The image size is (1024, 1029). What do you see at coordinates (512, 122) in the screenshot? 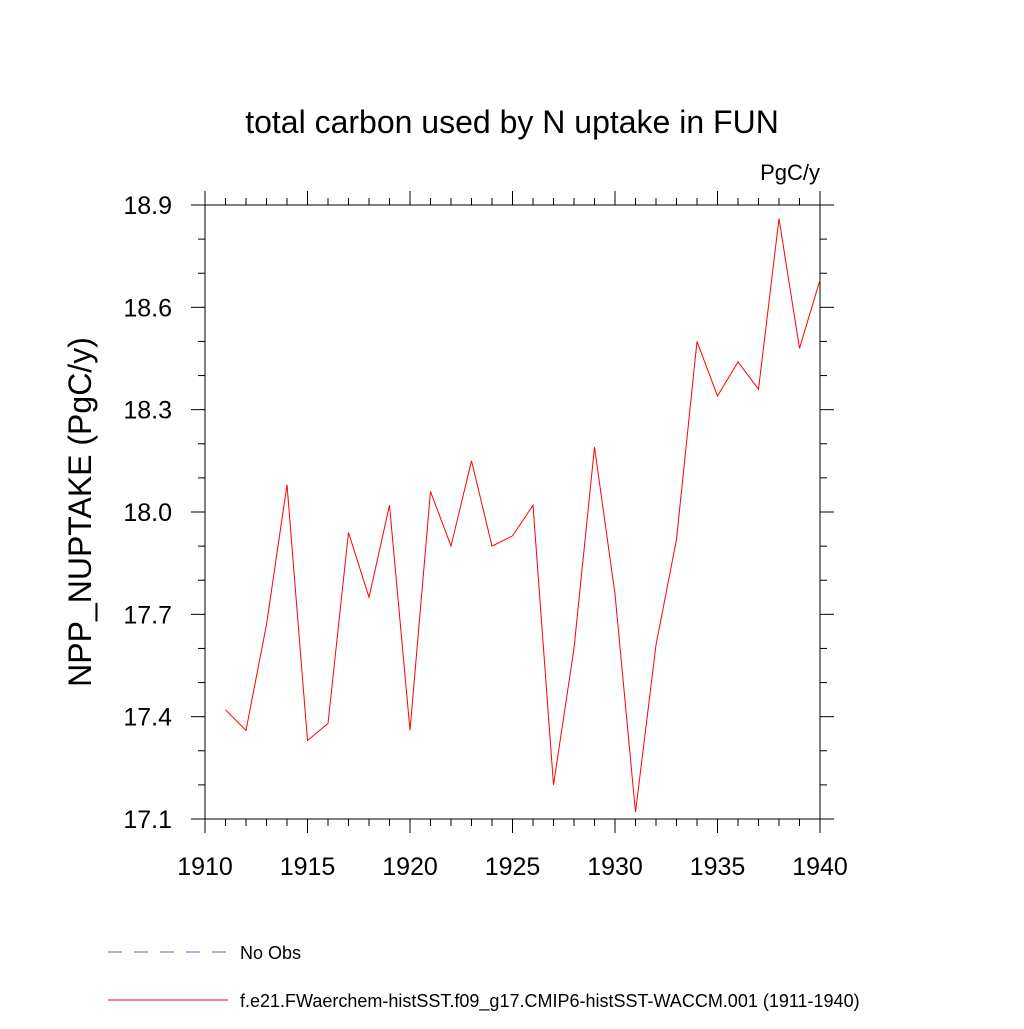
I see `chart-title: total carbon used by N uptake in FUN` at bounding box center [512, 122].